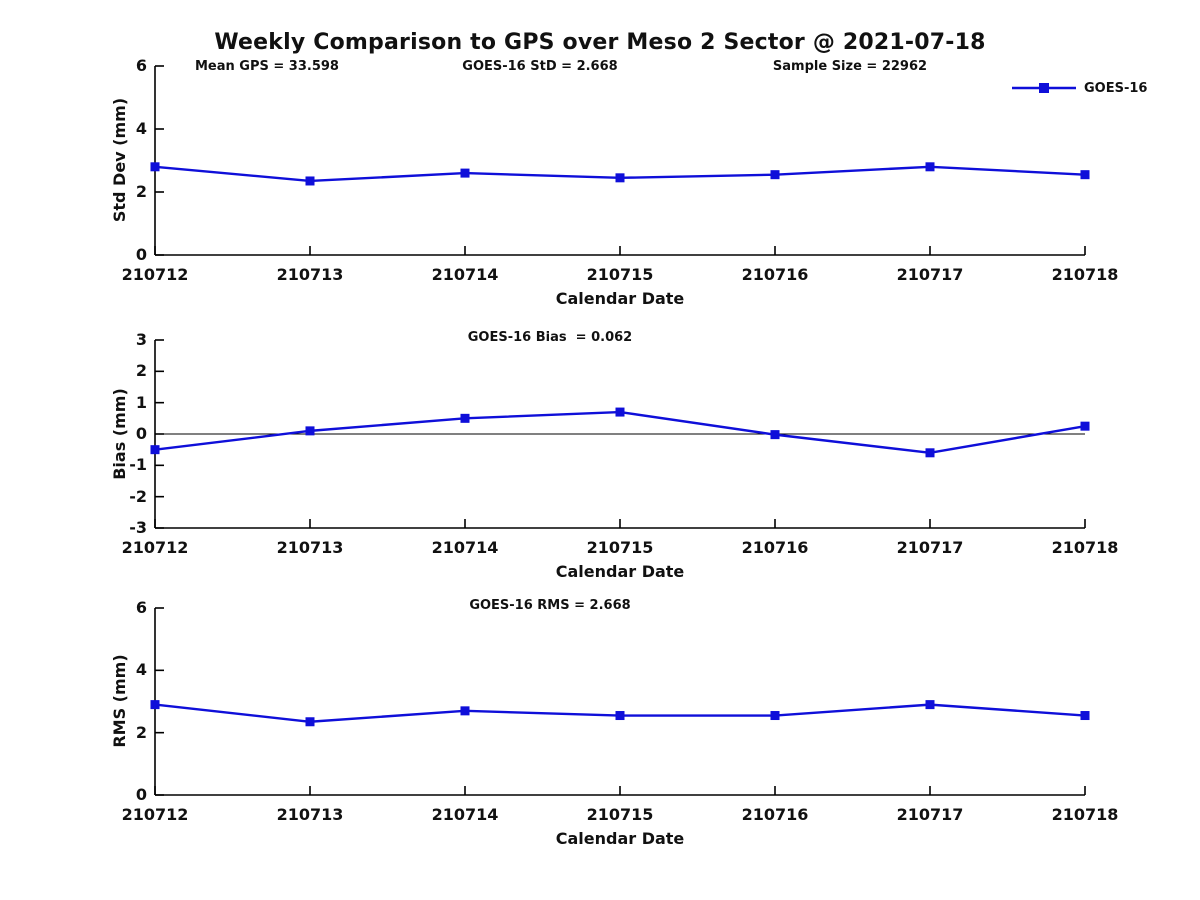 The image size is (1200, 900). What do you see at coordinates (1078, 88) in the screenshot?
I see `legend: GOES-16` at bounding box center [1078, 88].